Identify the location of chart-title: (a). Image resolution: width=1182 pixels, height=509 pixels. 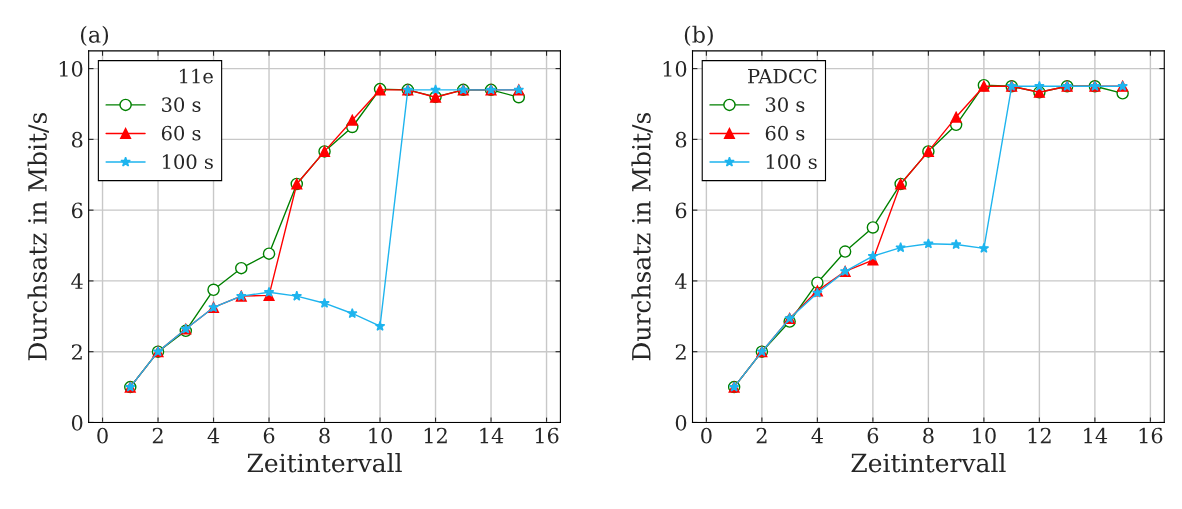
(94, 36).